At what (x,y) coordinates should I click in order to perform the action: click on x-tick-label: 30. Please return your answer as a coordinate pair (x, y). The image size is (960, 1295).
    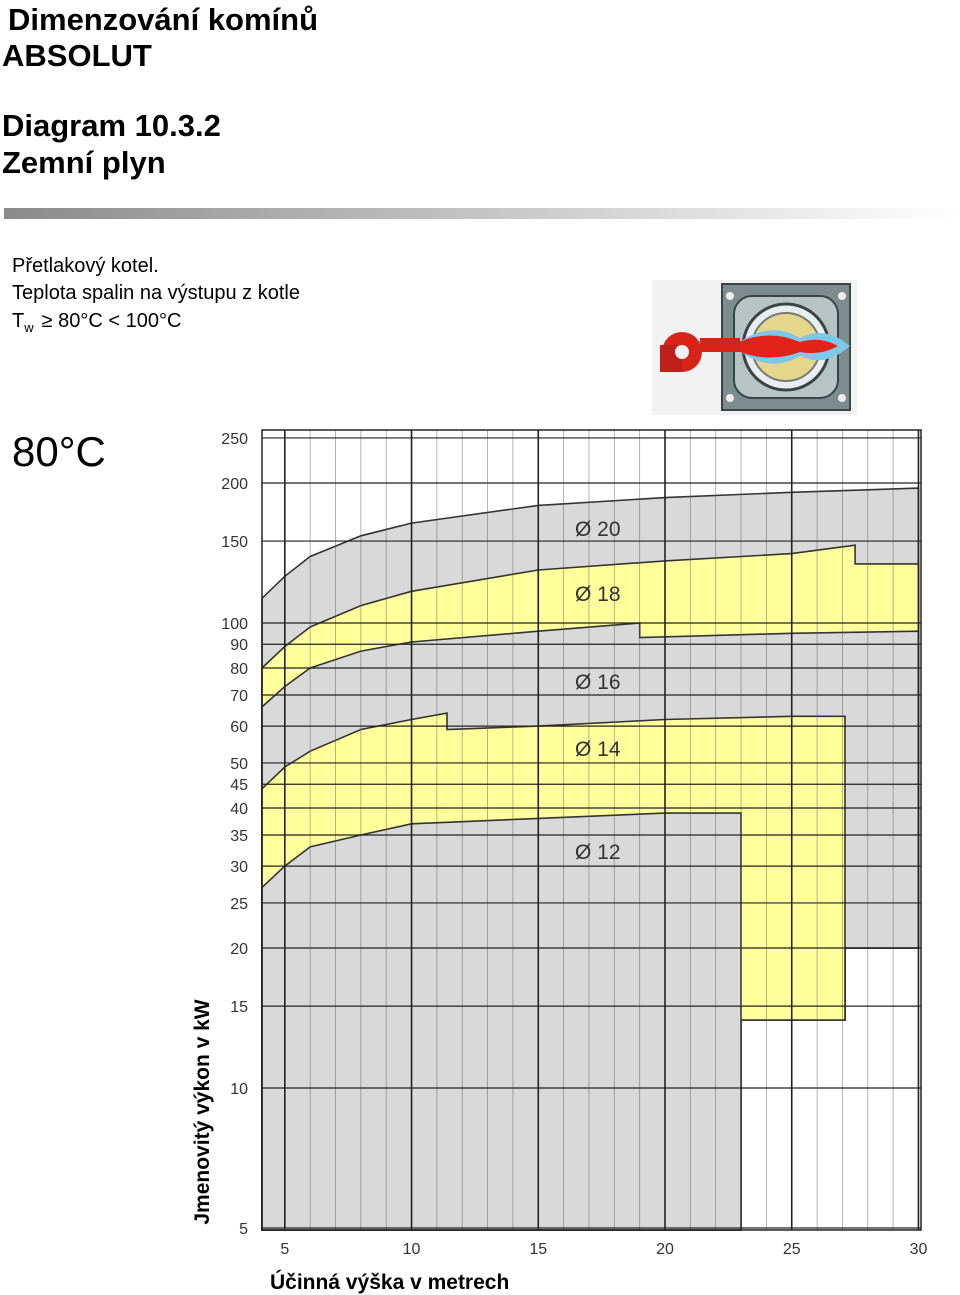
    Looking at the image, I should click on (919, 1249).